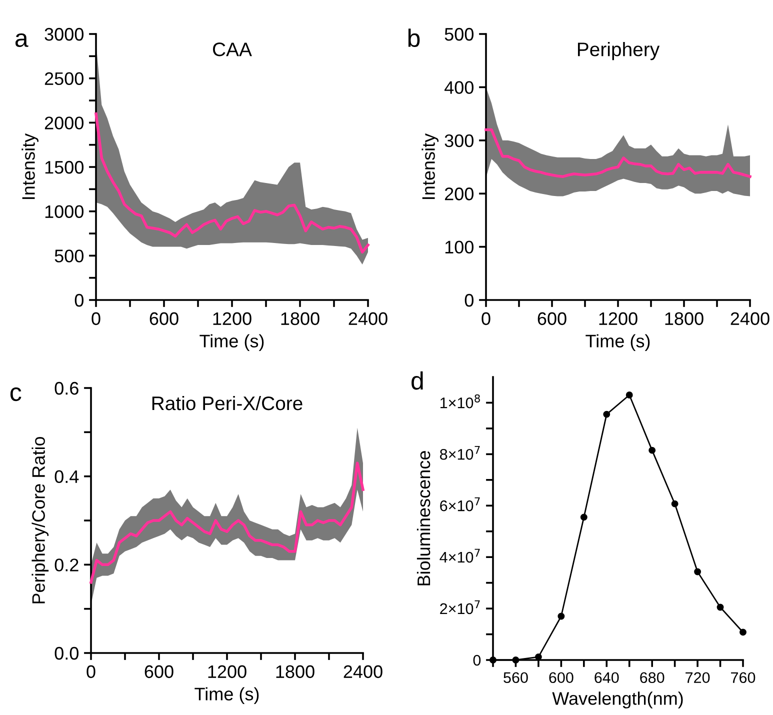 The height and width of the screenshot is (715, 773). I want to click on chart-title: CAA, so click(232, 49).